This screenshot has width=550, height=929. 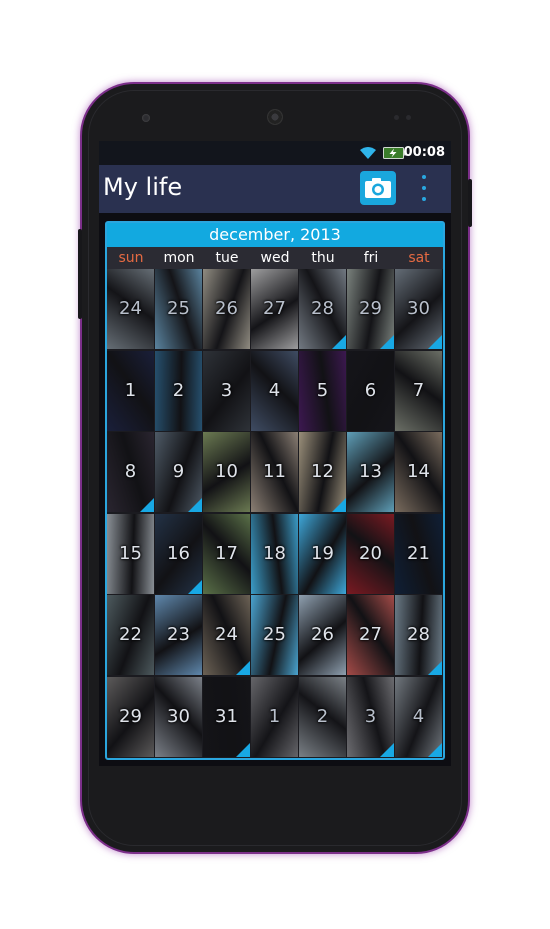 I want to click on calendar-day-cell: 13, so click(x=370, y=472).